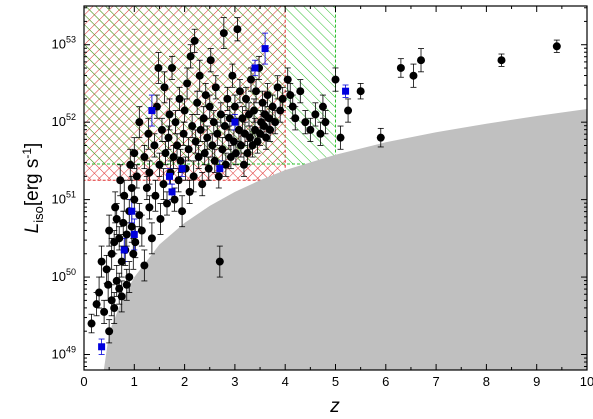  What do you see at coordinates (71, 117) in the screenshot?
I see `y-tick-exp: 52` at bounding box center [71, 117].